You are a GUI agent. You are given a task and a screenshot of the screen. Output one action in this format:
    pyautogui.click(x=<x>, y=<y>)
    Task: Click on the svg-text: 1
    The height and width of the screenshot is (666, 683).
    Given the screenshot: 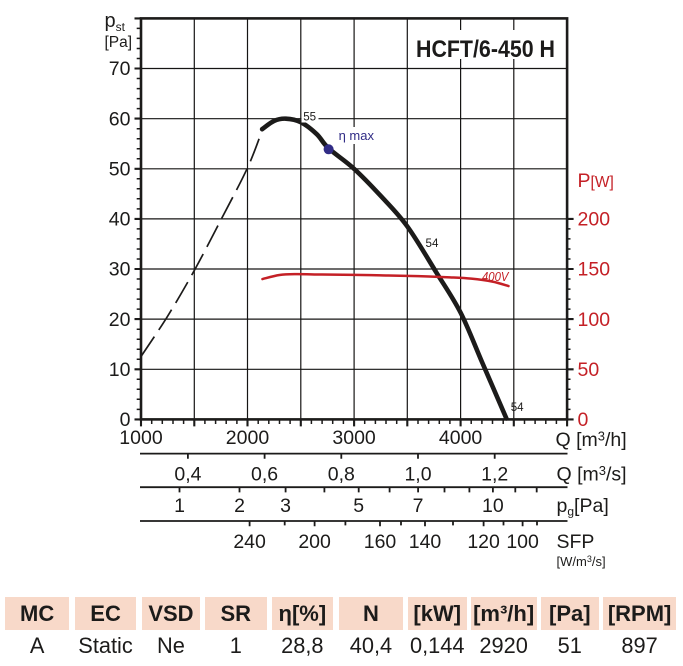 What is the action you would take?
    pyautogui.click(x=179, y=506)
    